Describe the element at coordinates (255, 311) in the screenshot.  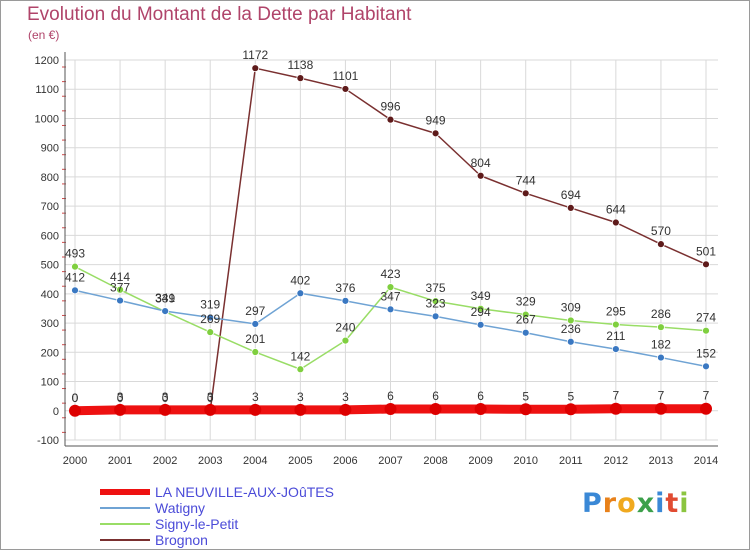
I see `data-label: 297` at that location.